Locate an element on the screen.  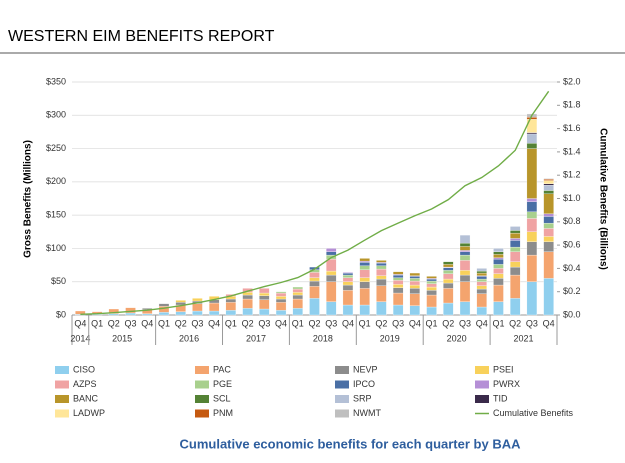
legend-label: IPCO is located at coordinates (364, 384).